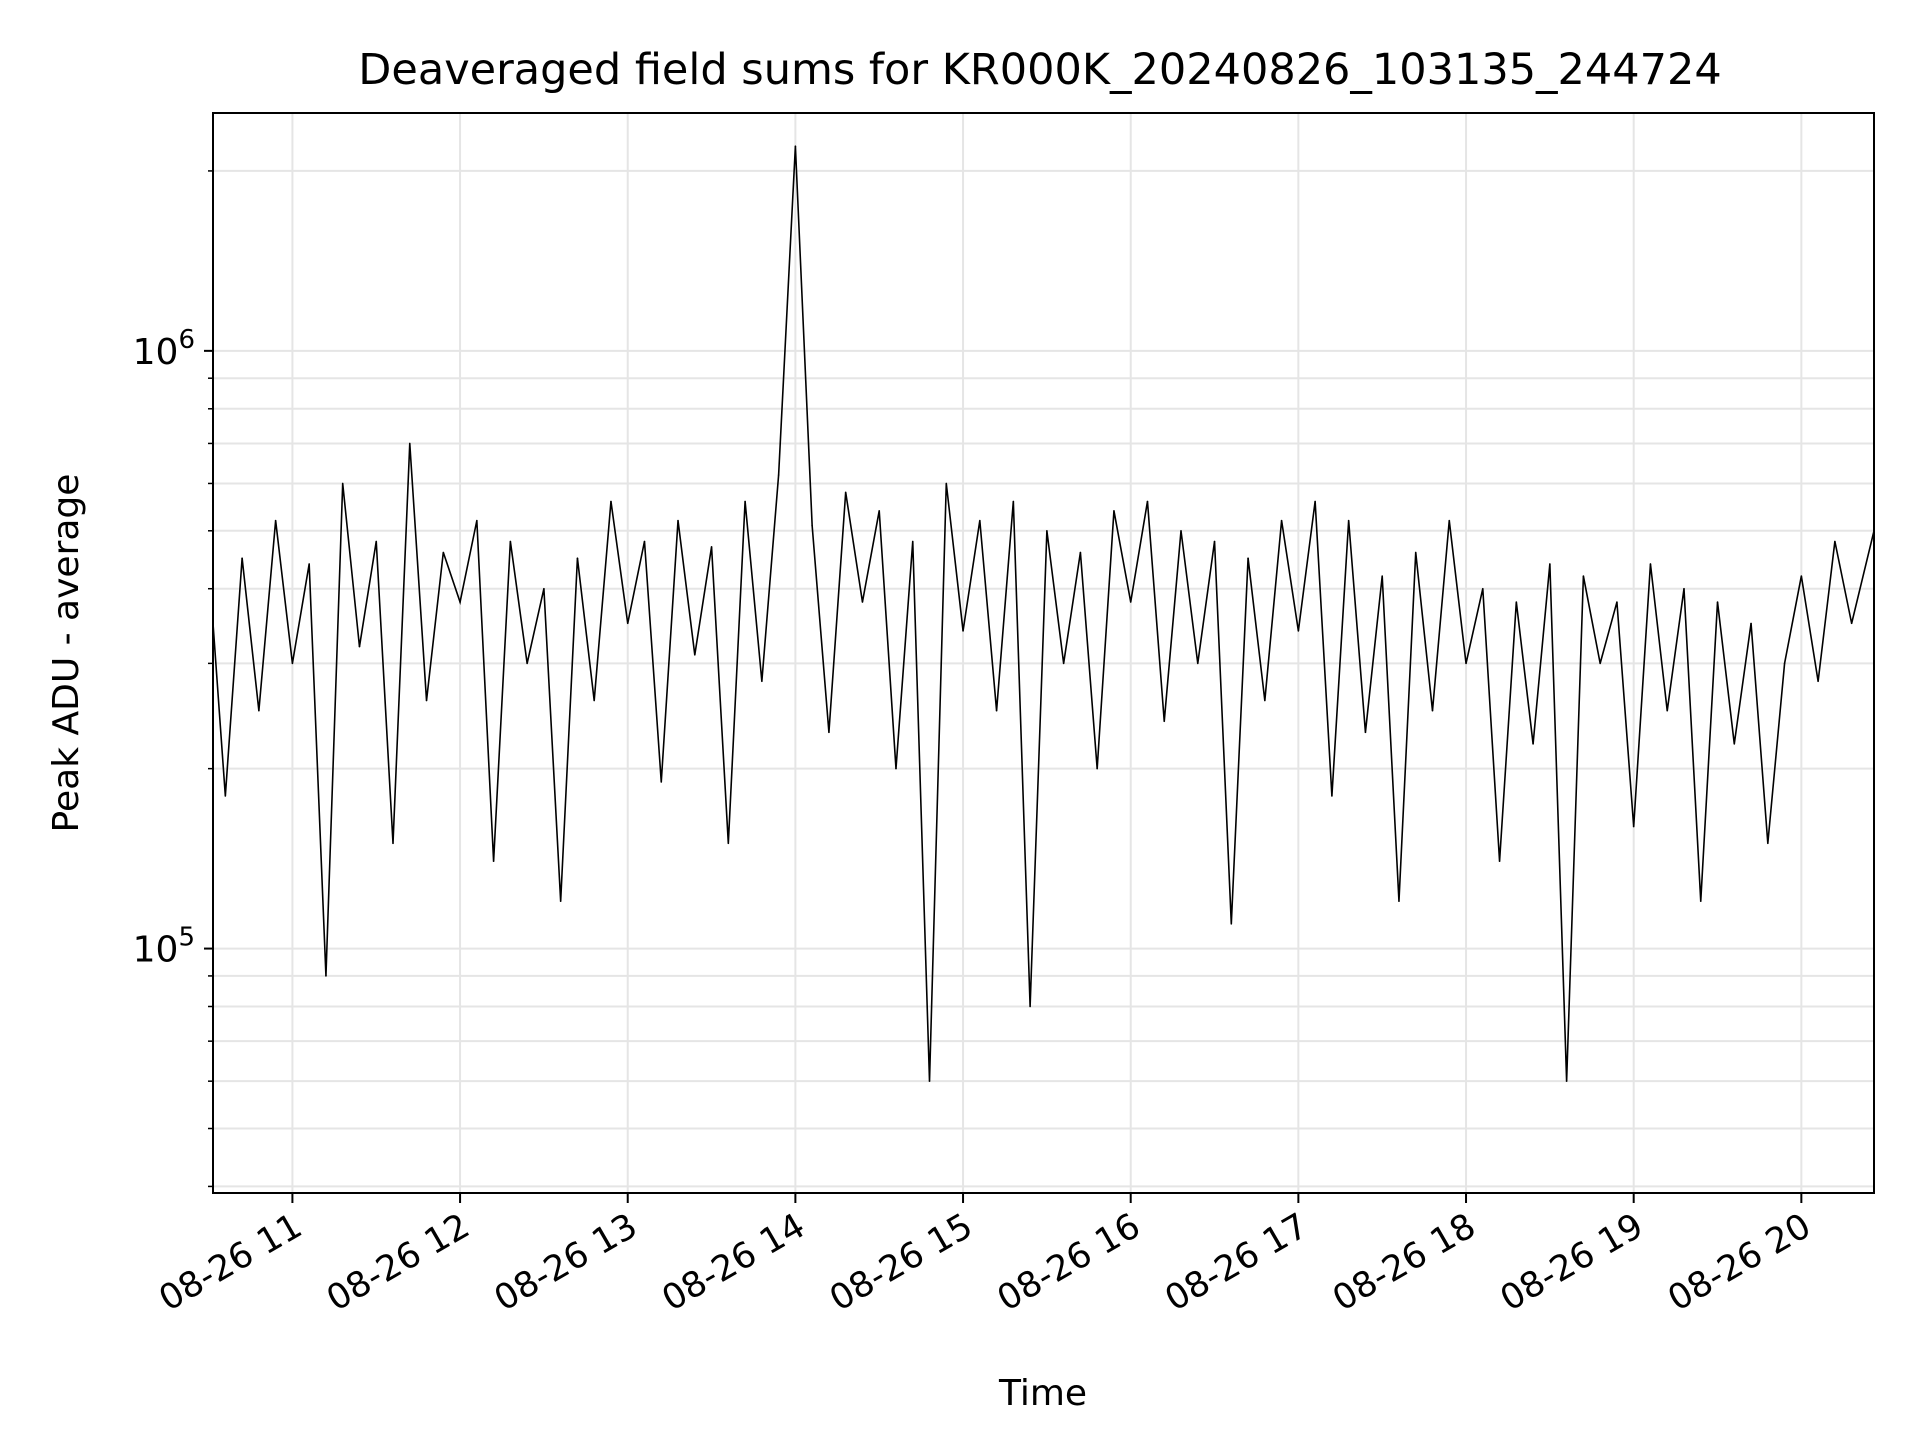  Describe the element at coordinates (186, 938) in the screenshot. I see `y-tick-exponent: 5` at that location.